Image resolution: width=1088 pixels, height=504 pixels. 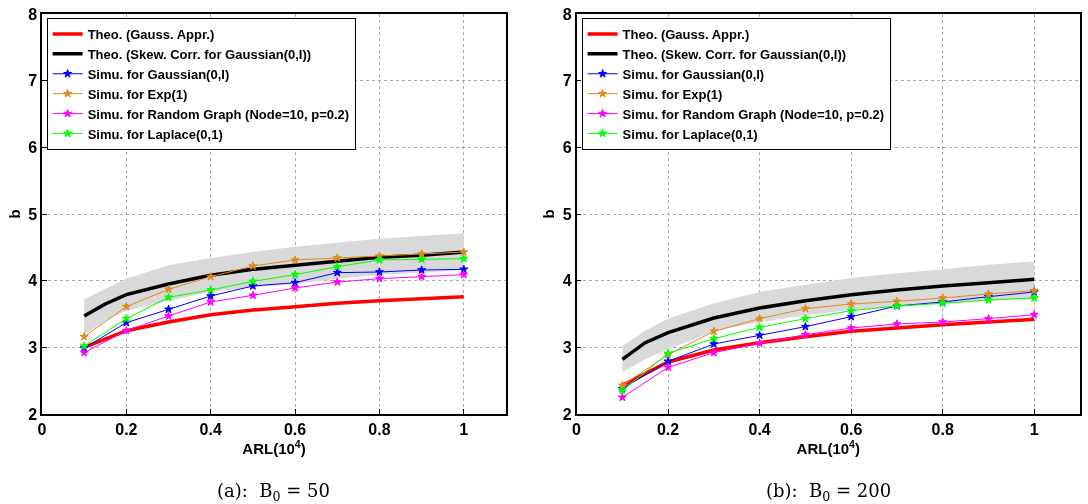 I want to click on text: (a): B$_{0}$ = 50, so click(x=273, y=492).